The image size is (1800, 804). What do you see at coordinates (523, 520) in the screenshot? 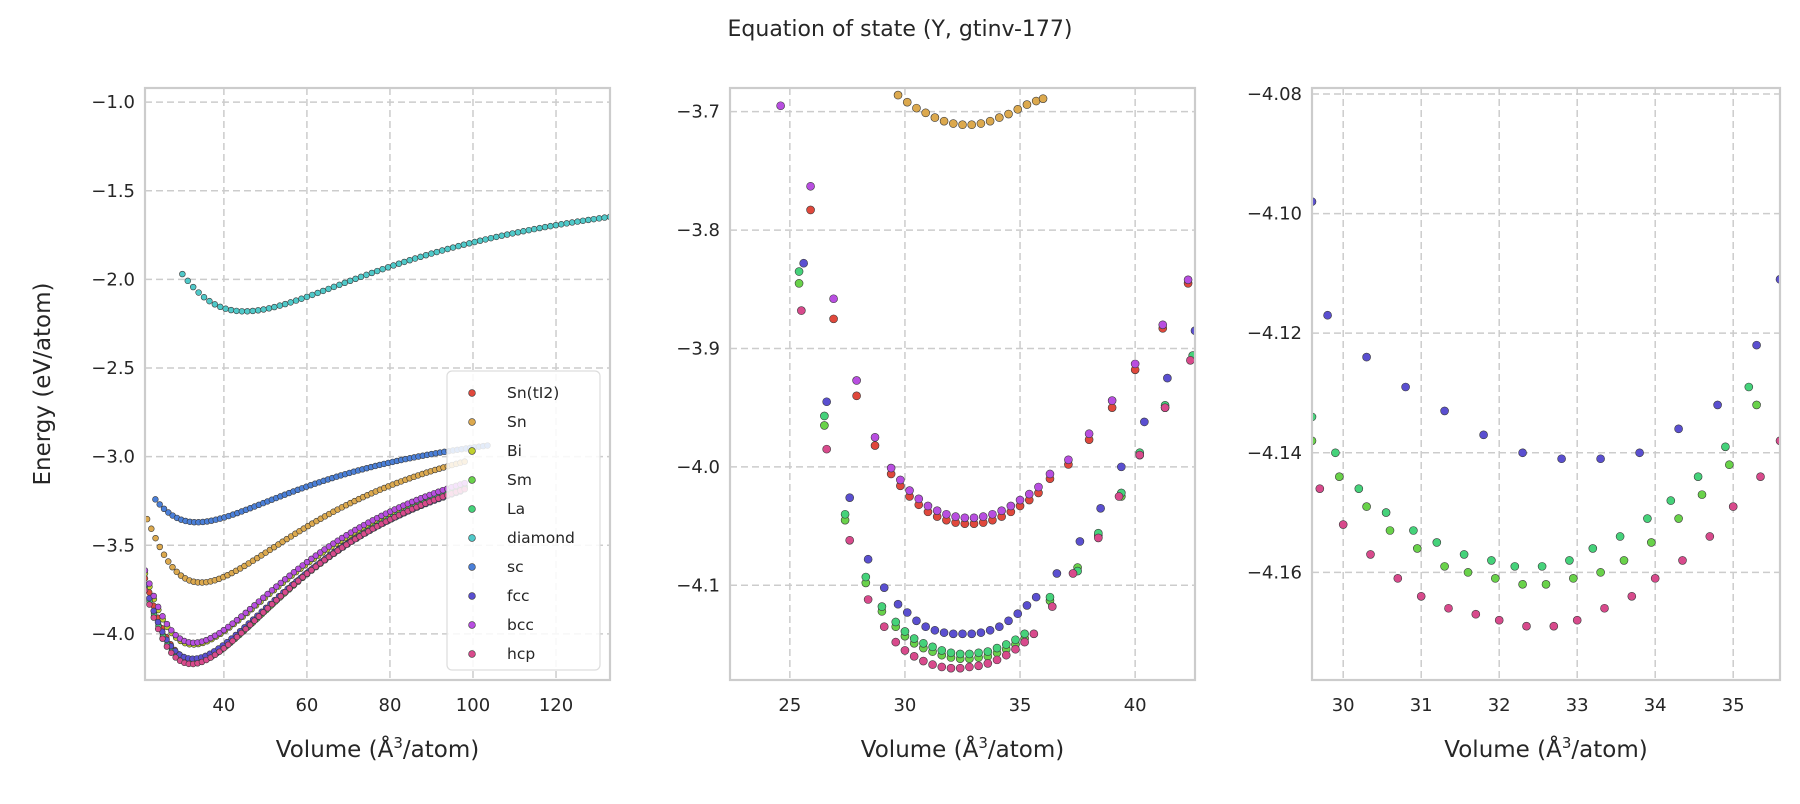
I see `legend: Sn(tI2) Sn Bi Sm La diamond sc fcc bcc hcp` at bounding box center [523, 520].